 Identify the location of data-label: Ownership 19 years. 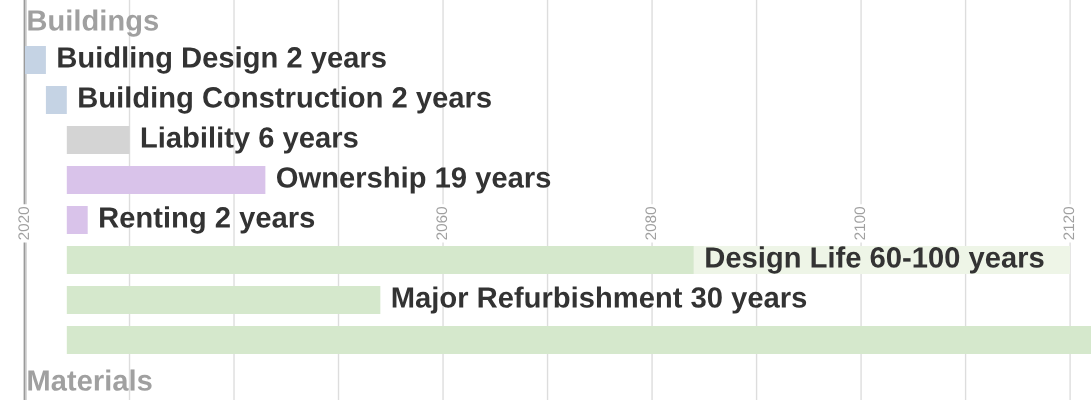
(413, 180).